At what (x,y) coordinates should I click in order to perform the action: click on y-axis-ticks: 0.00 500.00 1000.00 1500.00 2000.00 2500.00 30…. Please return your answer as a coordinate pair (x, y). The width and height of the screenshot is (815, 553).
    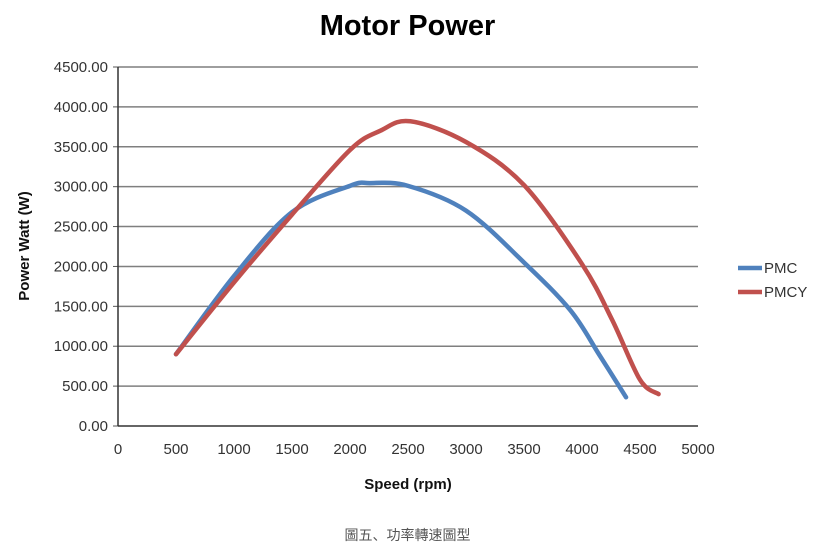
    Looking at the image, I should click on (81, 247).